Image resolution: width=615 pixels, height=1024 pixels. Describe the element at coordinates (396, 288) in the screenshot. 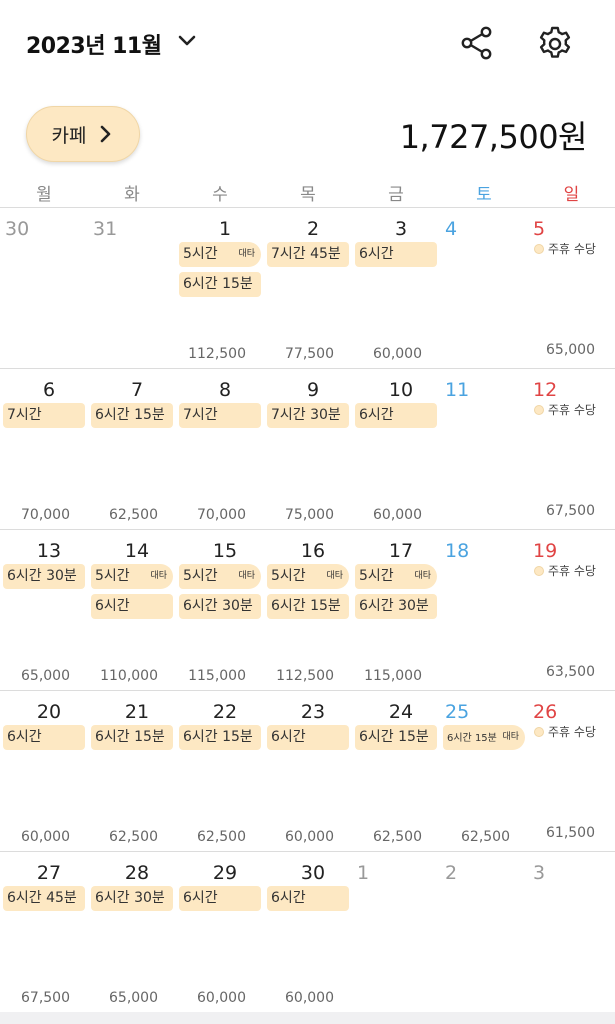

I see `day-cell: 3 6시간 60,000` at that location.